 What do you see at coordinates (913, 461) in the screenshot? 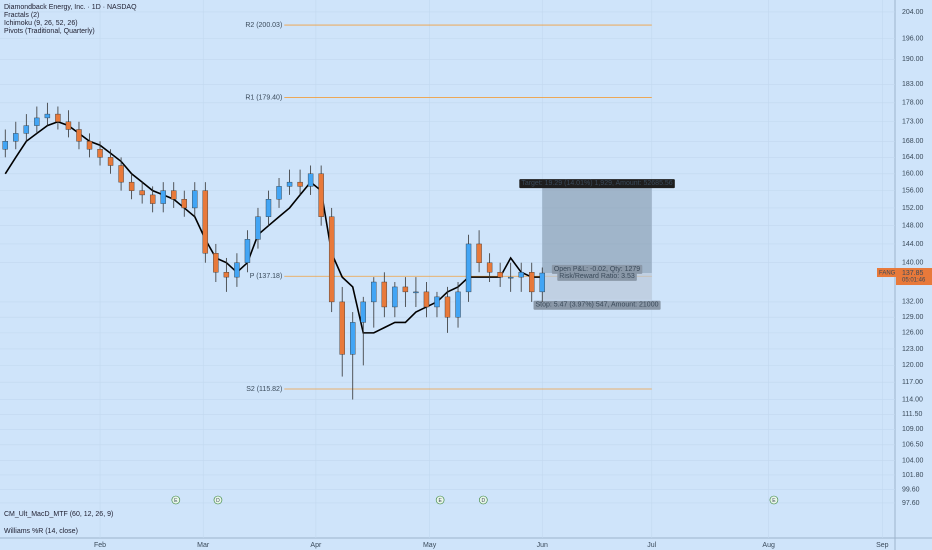
I see `y-tick-label: 104.00` at bounding box center [913, 461].